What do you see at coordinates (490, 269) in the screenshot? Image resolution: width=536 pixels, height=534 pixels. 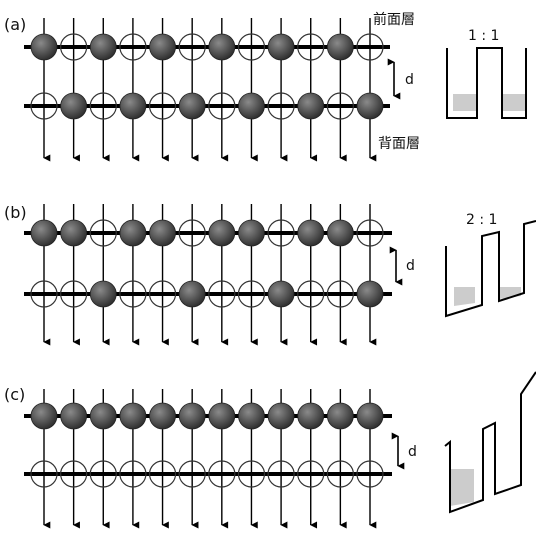 I see `potential-profile-b` at bounding box center [490, 269].